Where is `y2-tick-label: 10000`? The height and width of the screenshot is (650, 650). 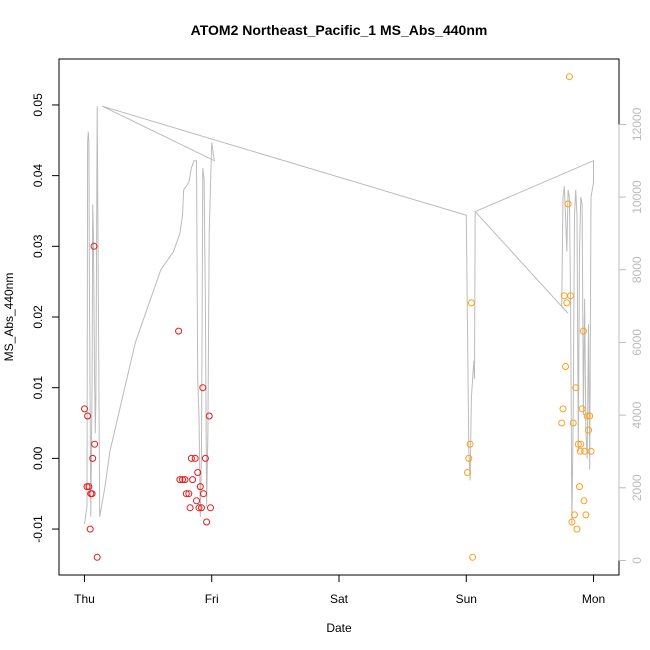
y2-tick-label: 10000 is located at coordinates (637, 197).